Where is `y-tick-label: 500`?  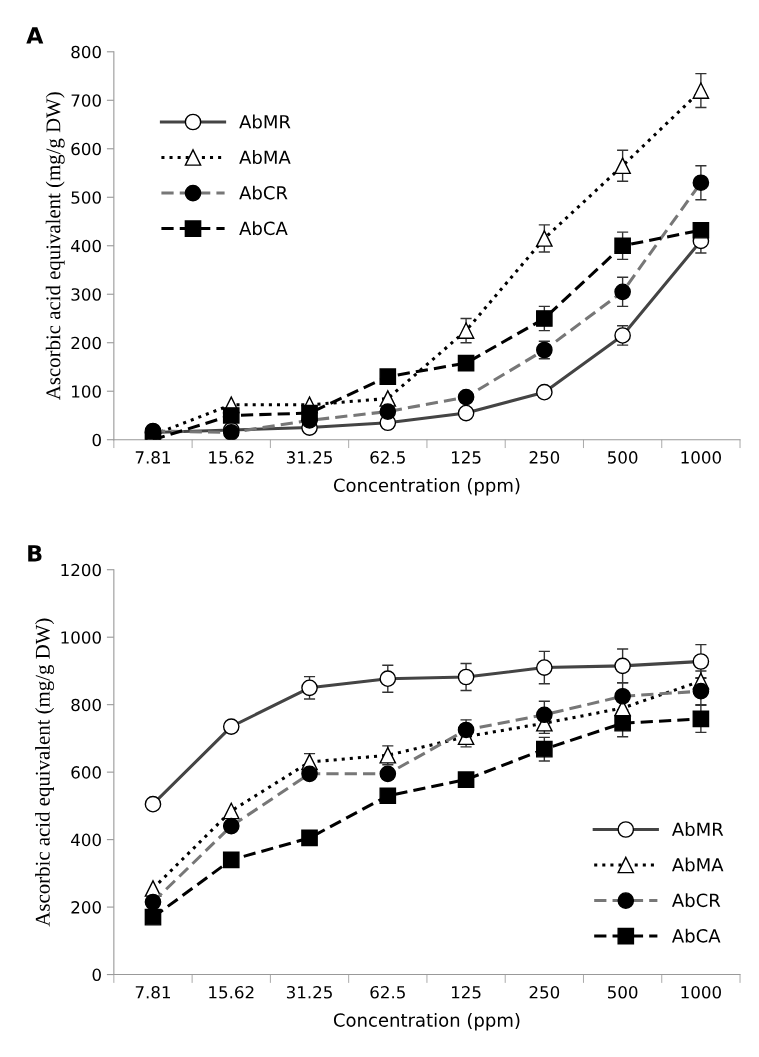 y-tick-label: 500 is located at coordinates (86, 197).